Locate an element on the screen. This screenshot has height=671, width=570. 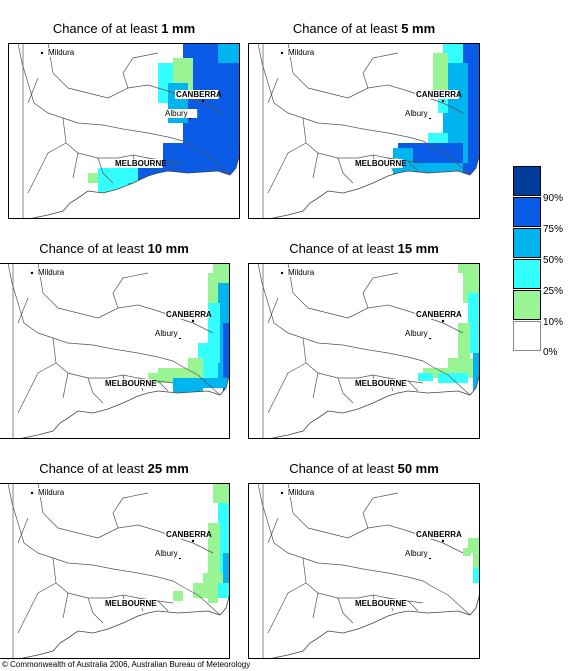
map-5mm: Mildura CANBERRA Albury MELBOURNE is located at coordinates (364, 131).